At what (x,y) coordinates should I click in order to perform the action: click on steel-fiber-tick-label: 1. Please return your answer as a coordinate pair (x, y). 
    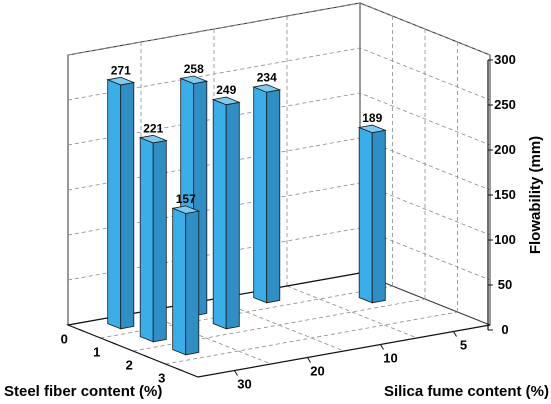
    Looking at the image, I should click on (96, 352).